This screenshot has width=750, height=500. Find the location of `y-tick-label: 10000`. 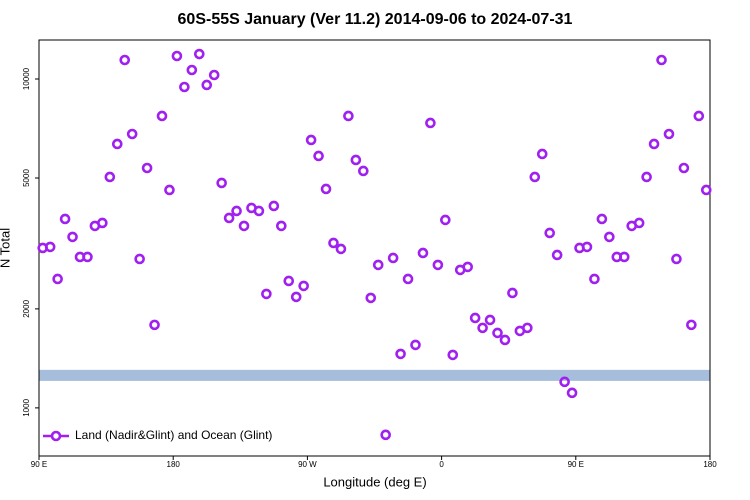

y-tick-label: 10000 is located at coordinates (26, 78).